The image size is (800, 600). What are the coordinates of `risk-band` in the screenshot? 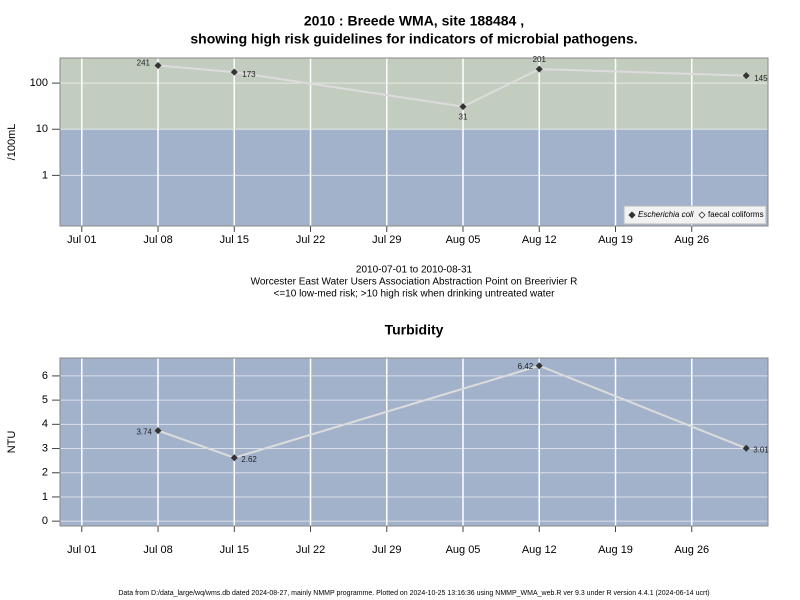 It's located at (414, 94).